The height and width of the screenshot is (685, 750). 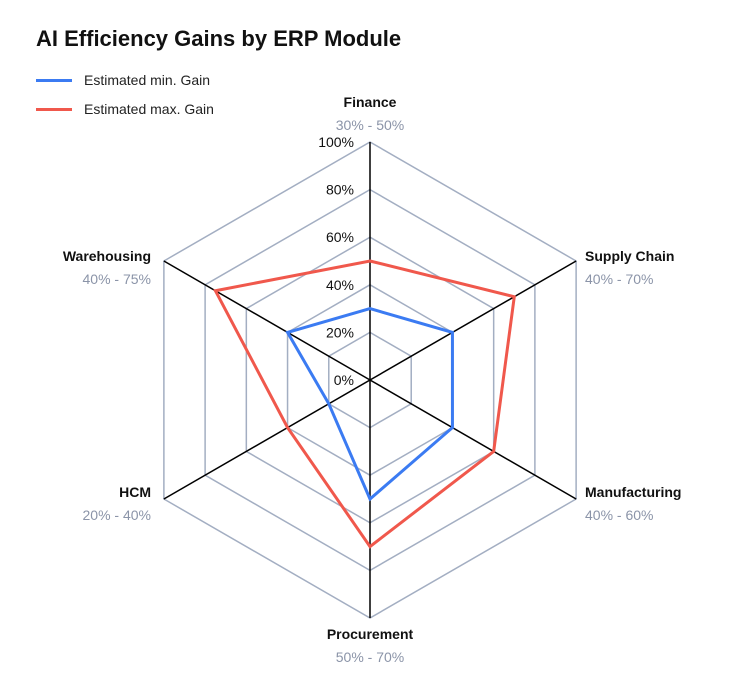 What do you see at coordinates (619, 279) in the screenshot?
I see `category-range-label: 40% - 70%` at bounding box center [619, 279].